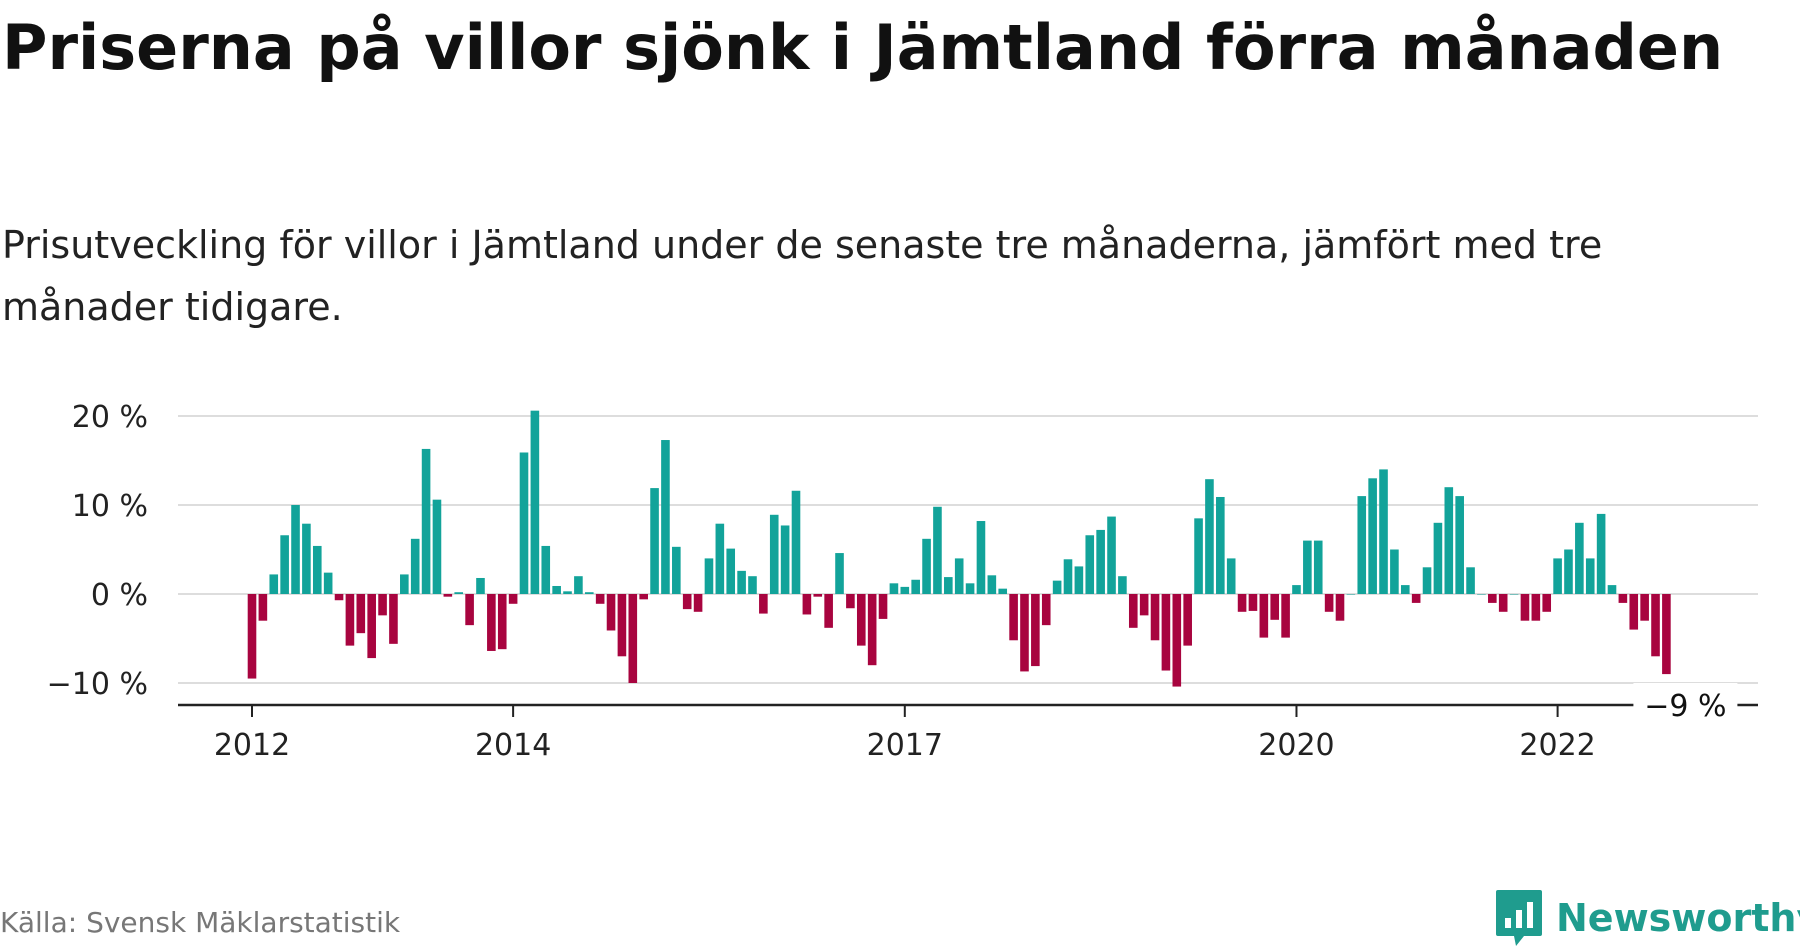  I want to click on newsworthy-logo: Newsworthy, so click(1647, 918).